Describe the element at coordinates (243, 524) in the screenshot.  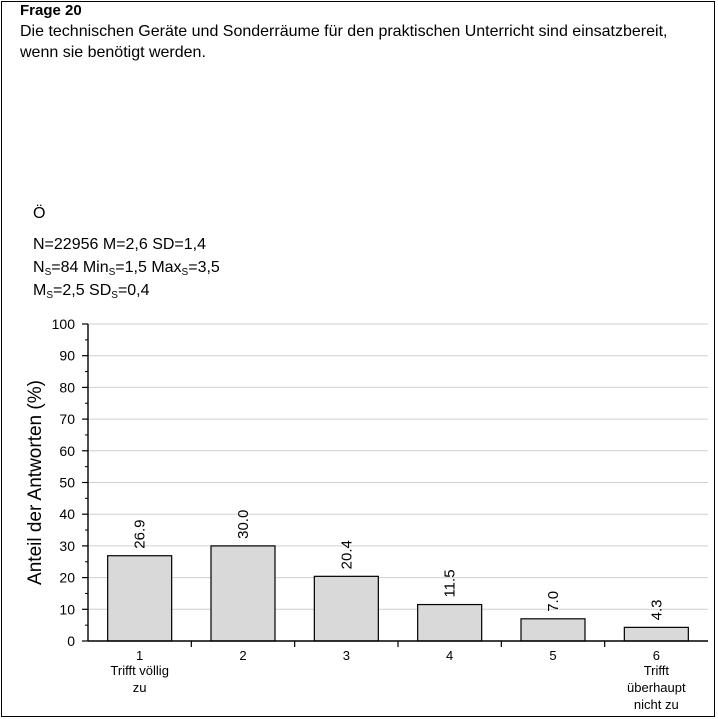
I see `bar-value-label: 30.0` at that location.